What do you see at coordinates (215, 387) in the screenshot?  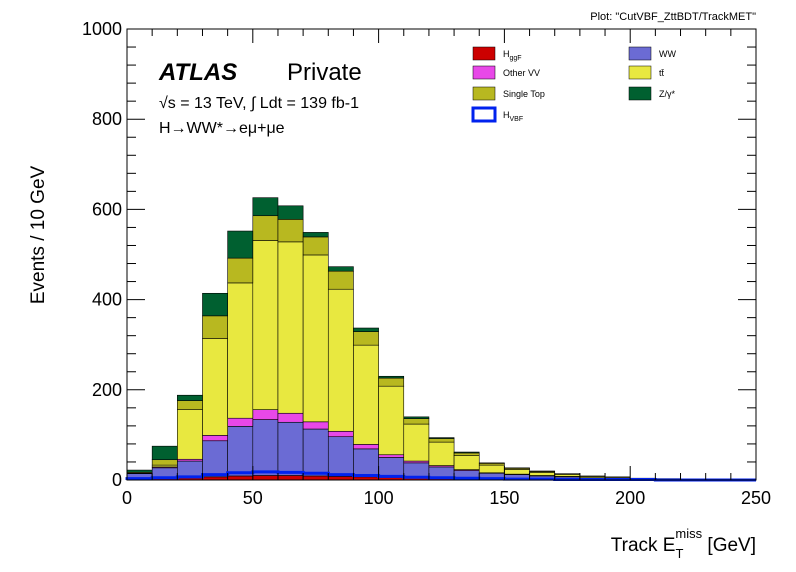 I see `bar-tt--bin-3` at bounding box center [215, 387].